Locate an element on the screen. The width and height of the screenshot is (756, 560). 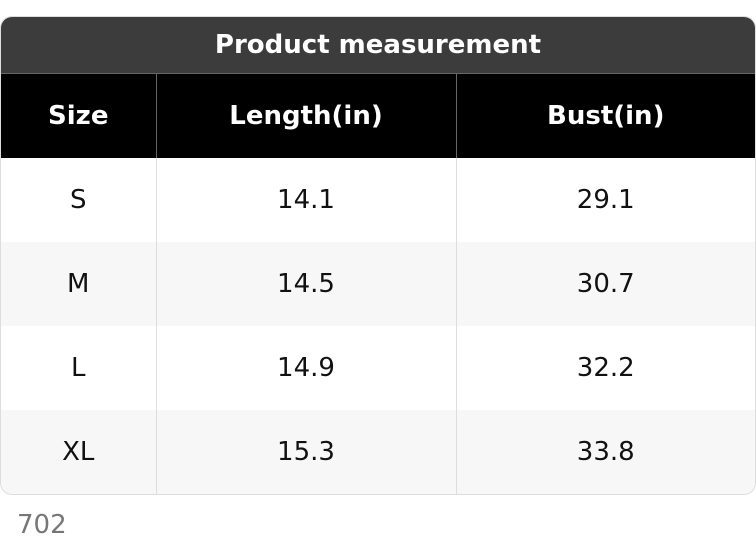
table-cell: 32.2 is located at coordinates (605, 368).